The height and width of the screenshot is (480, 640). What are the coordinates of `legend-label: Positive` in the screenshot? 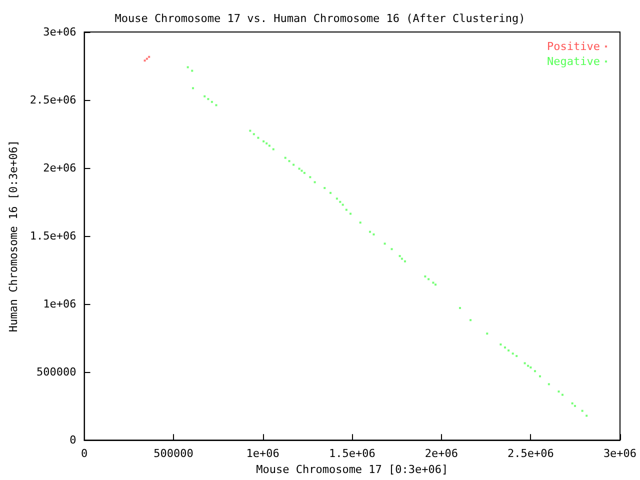 It's located at (573, 46).